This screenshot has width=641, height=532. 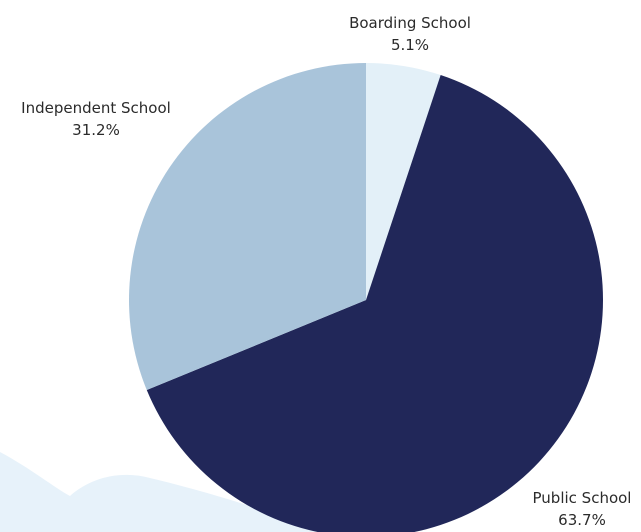 What do you see at coordinates (96, 130) in the screenshot?
I see `slice-label-value: 31.2%` at bounding box center [96, 130].